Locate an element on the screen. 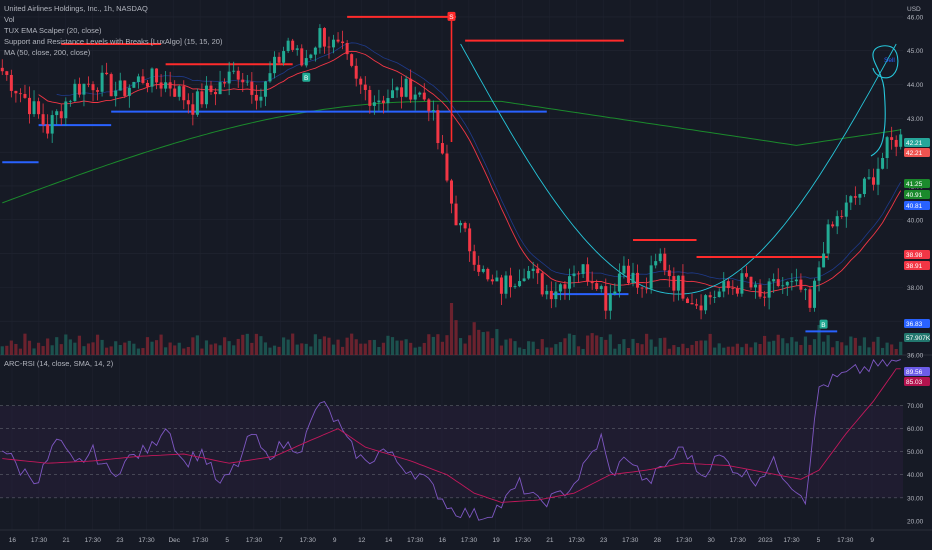 This screenshot has width=932, height=550. price-tag is located at coordinates (917, 254).